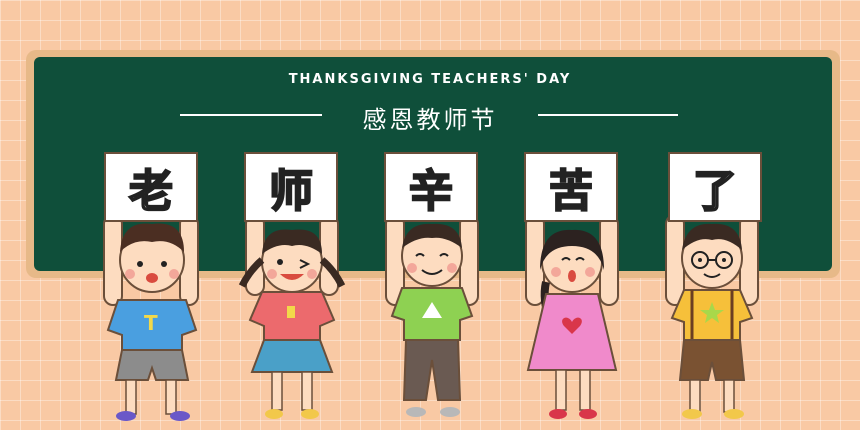  What do you see at coordinates (432, 310) in the screenshot?
I see `kid-boy-green-shirt` at bounding box center [432, 310].